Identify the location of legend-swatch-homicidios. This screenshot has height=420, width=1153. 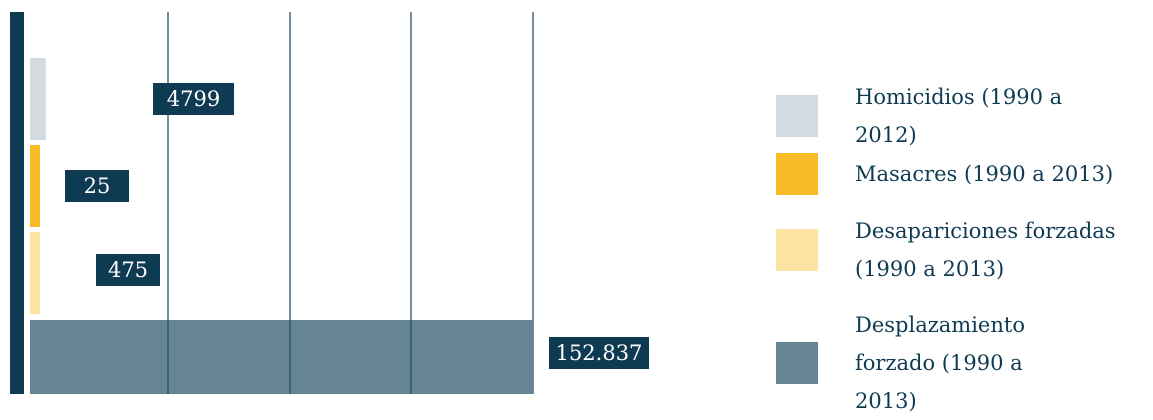
(797, 116).